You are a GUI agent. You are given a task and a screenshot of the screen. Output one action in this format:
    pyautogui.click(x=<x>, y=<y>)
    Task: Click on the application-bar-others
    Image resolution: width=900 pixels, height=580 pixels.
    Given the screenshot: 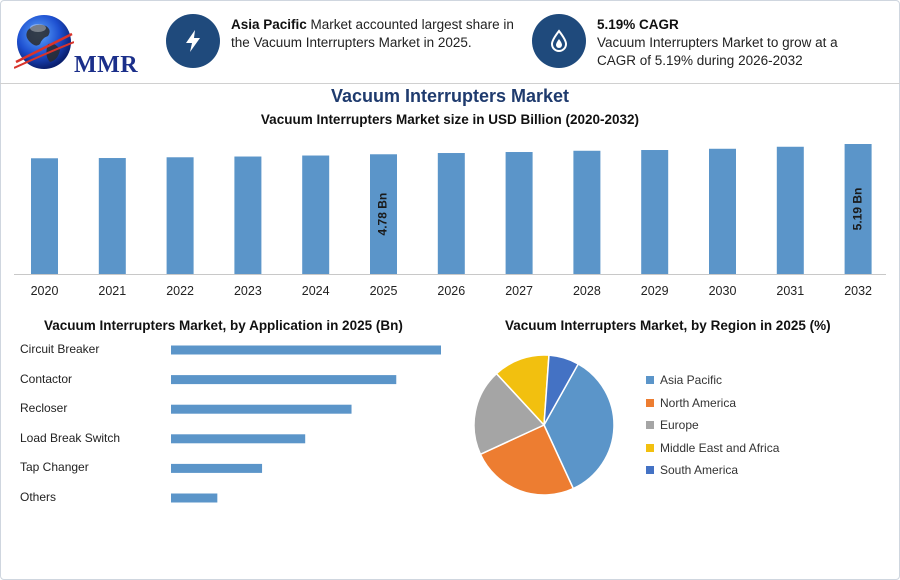 What is the action you would take?
    pyautogui.click(x=194, y=498)
    